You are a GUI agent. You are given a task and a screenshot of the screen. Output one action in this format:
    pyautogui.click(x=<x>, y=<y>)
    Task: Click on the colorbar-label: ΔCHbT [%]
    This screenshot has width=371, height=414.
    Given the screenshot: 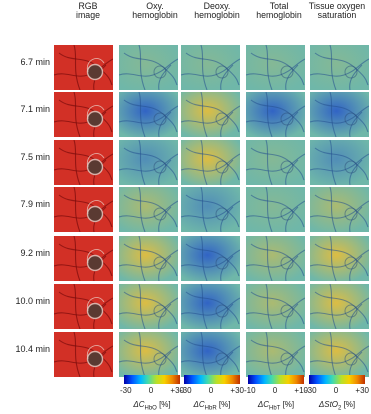 What is the action you would take?
    pyautogui.click(x=276, y=407)
    